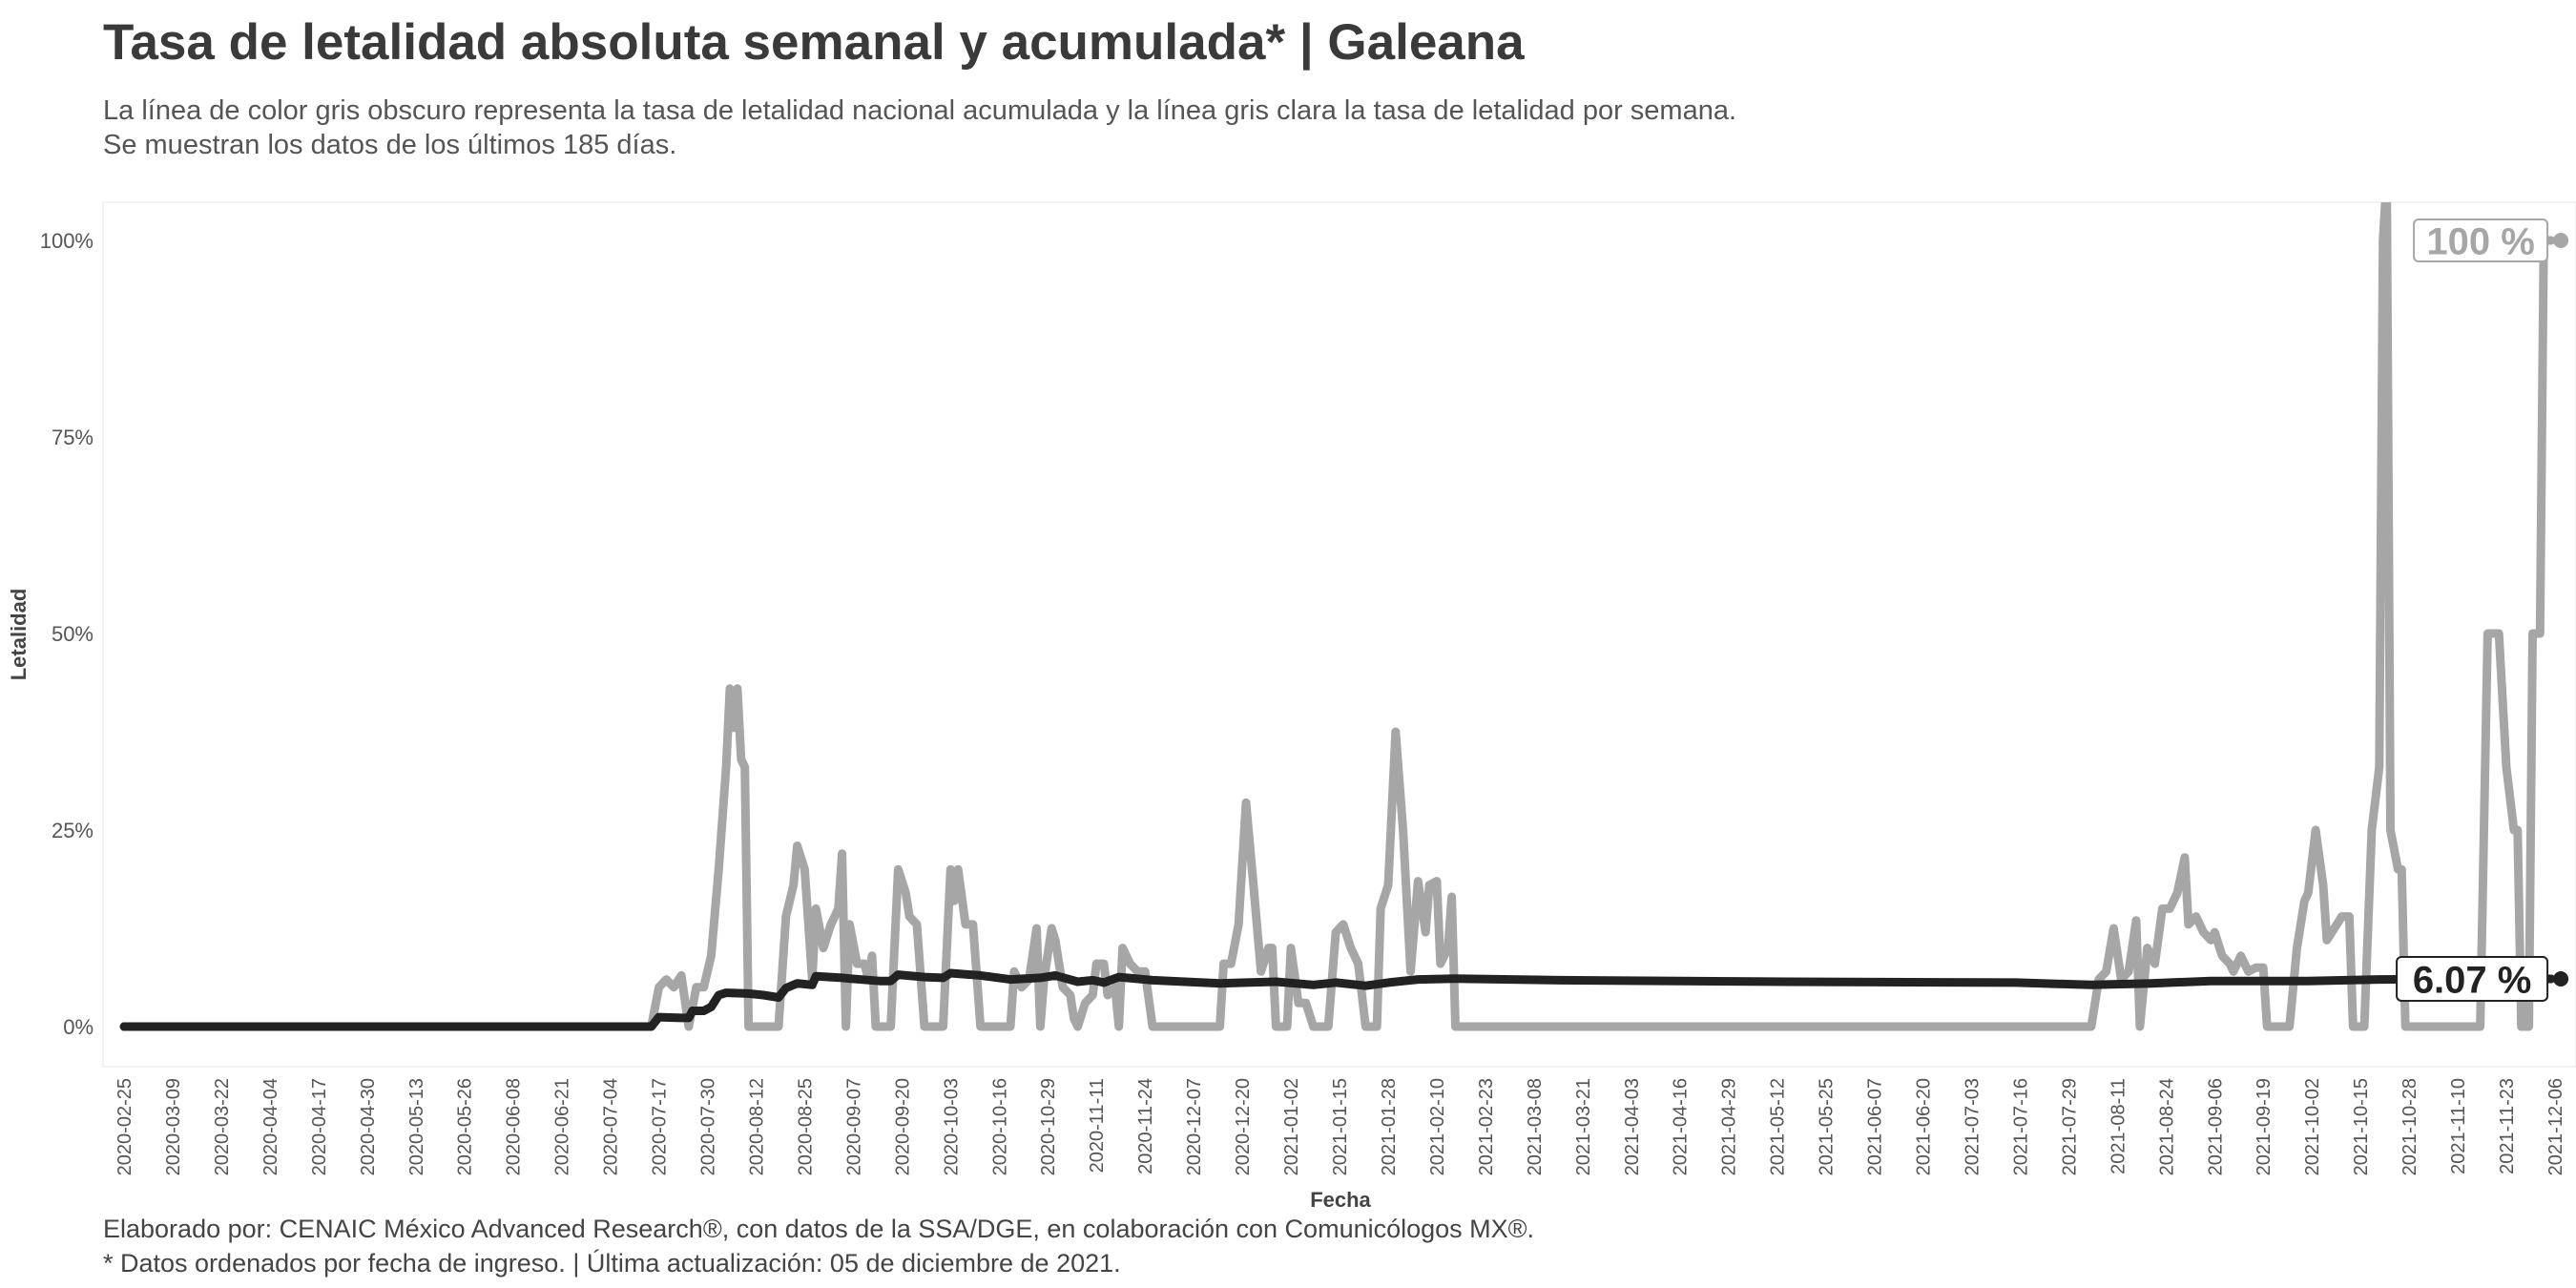 The width and height of the screenshot is (2576, 1288). I want to click on end-point-acumulada, so click(2561, 978).